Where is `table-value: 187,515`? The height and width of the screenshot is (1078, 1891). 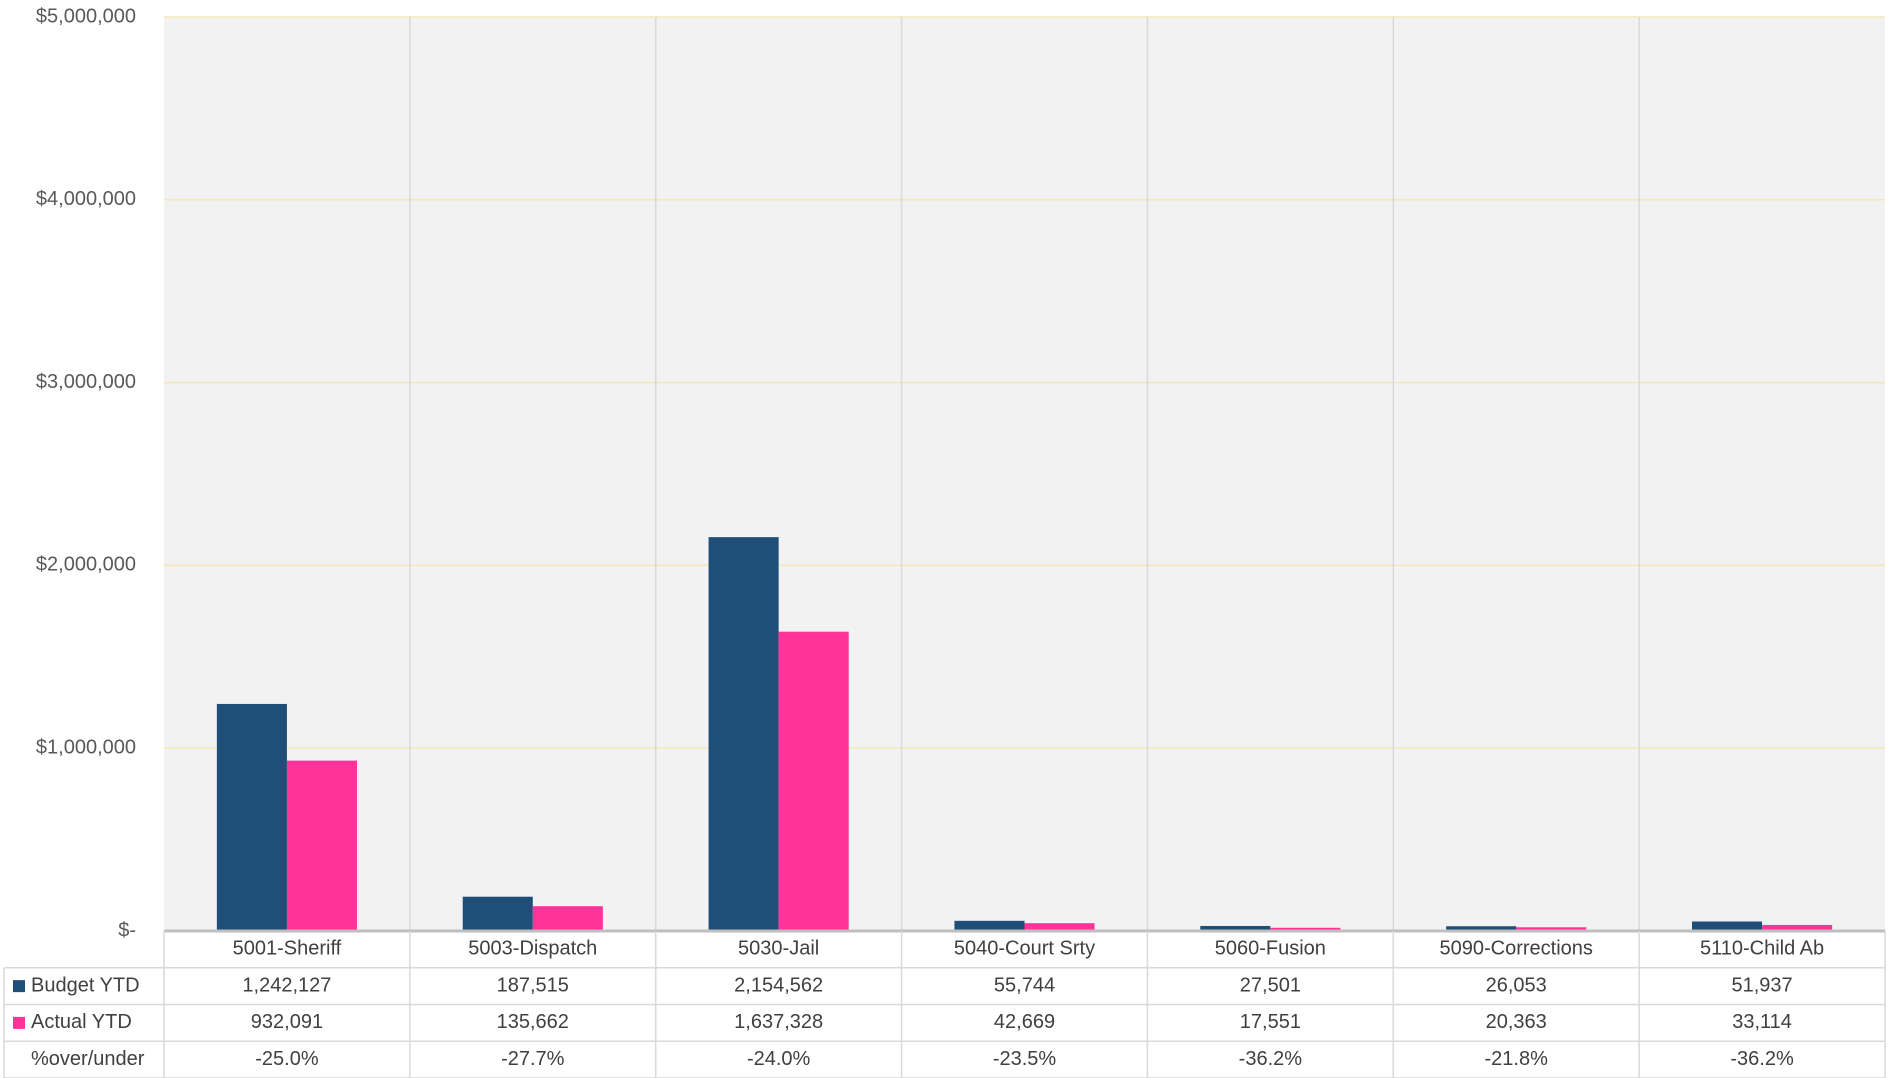 table-value: 187,515 is located at coordinates (533, 985).